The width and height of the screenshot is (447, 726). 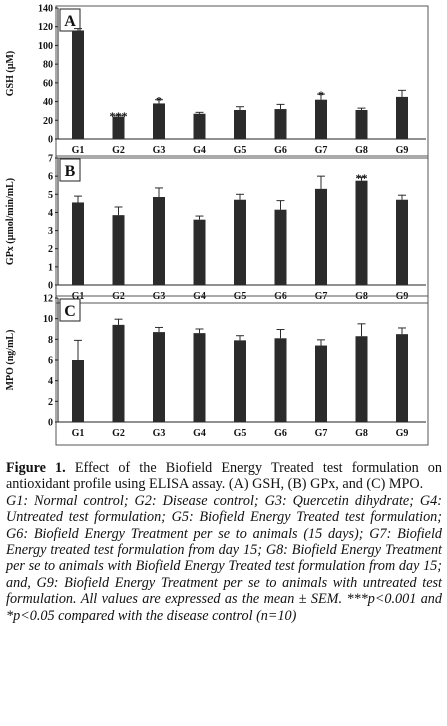 I want to click on panel-a-category-label-g2: G2, so click(x=118, y=150).